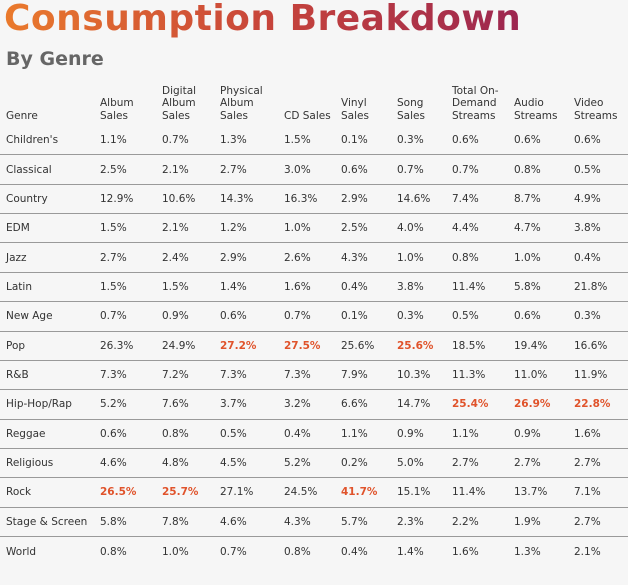 This screenshot has width=628, height=585. What do you see at coordinates (179, 198) in the screenshot?
I see `value-cell: 10.6%` at bounding box center [179, 198].